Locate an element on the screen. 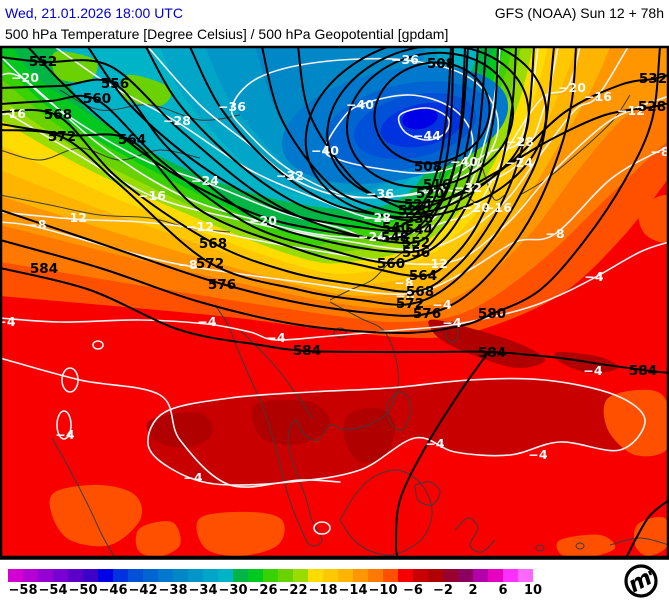  colorbar-tick: −58 is located at coordinates (23, 590).